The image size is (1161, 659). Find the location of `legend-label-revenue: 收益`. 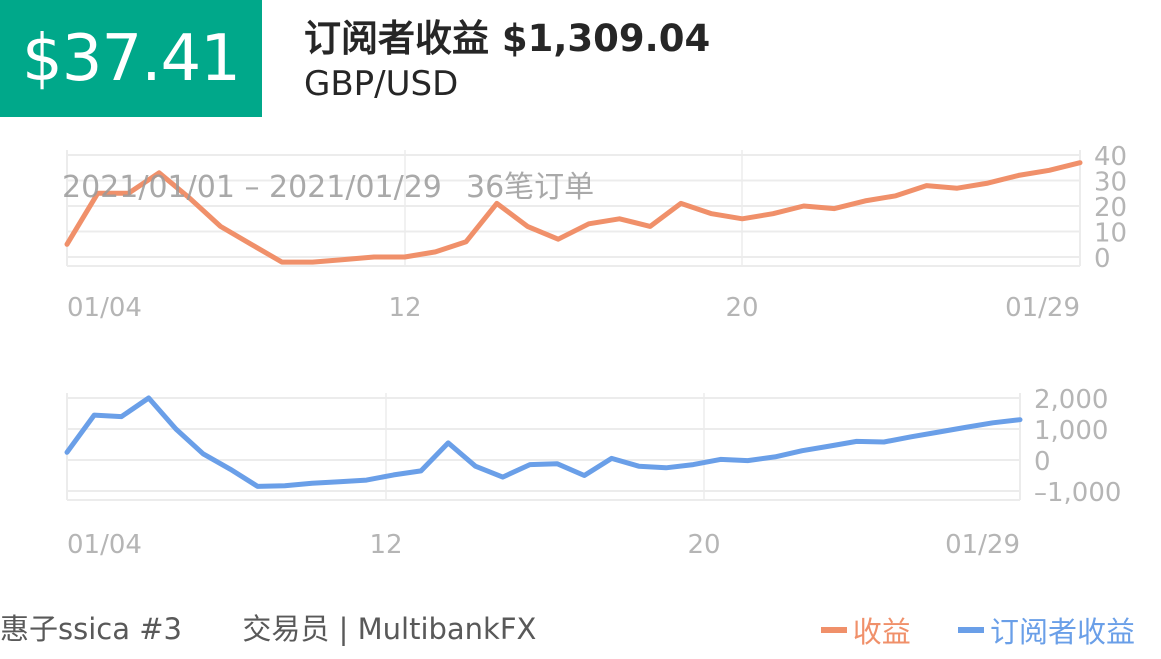

legend-label-revenue: 收益 is located at coordinates (881, 632).